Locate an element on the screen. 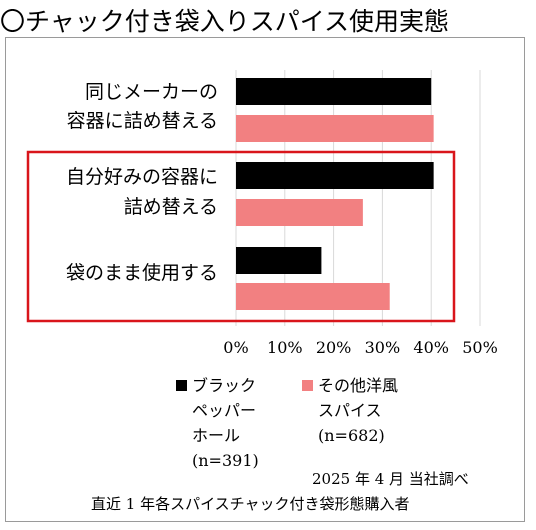  legend-label: スパイス is located at coordinates (350, 410).